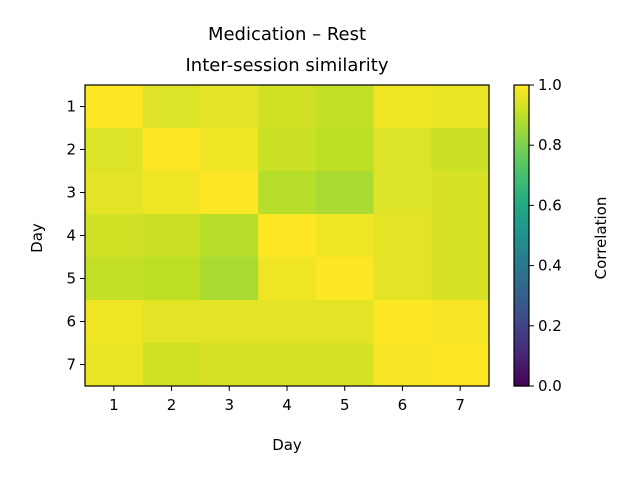 The image size is (640, 480). What do you see at coordinates (287, 445) in the screenshot?
I see `x-axis-label: Day` at bounding box center [287, 445].